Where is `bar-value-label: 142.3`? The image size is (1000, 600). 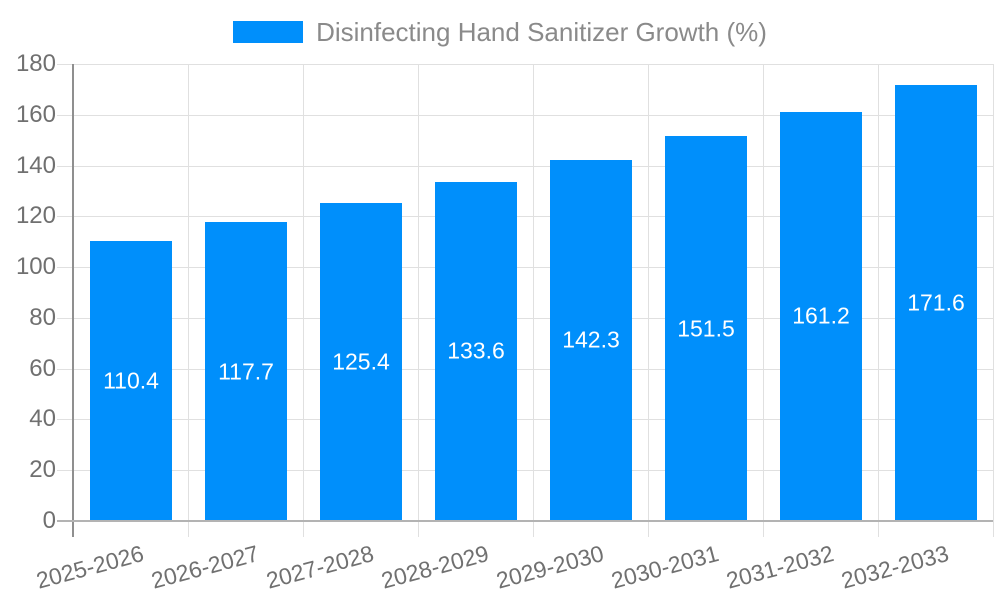 bar-value-label: 142.3 is located at coordinates (591, 339).